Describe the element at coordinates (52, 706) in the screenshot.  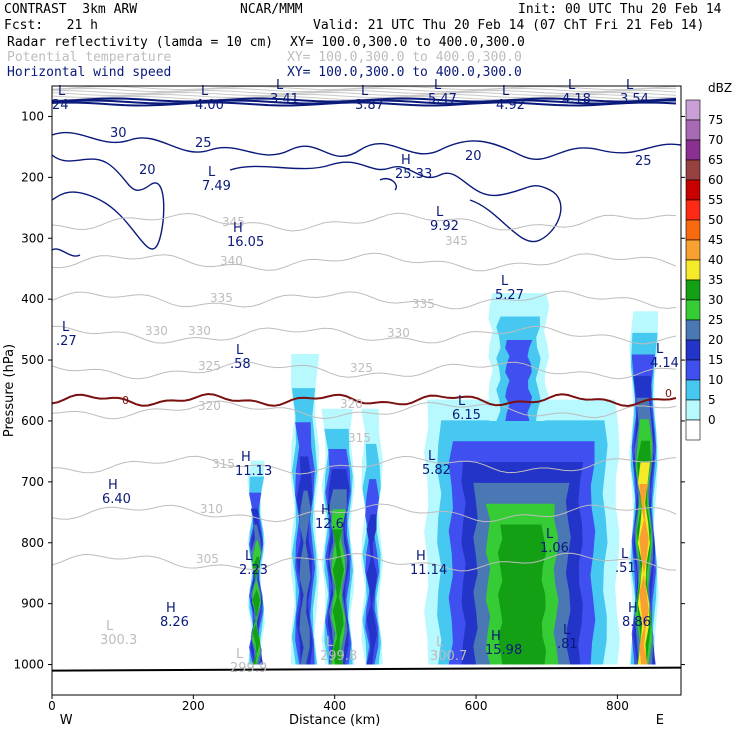
I see `x-tick-label-0: 0` at that location.